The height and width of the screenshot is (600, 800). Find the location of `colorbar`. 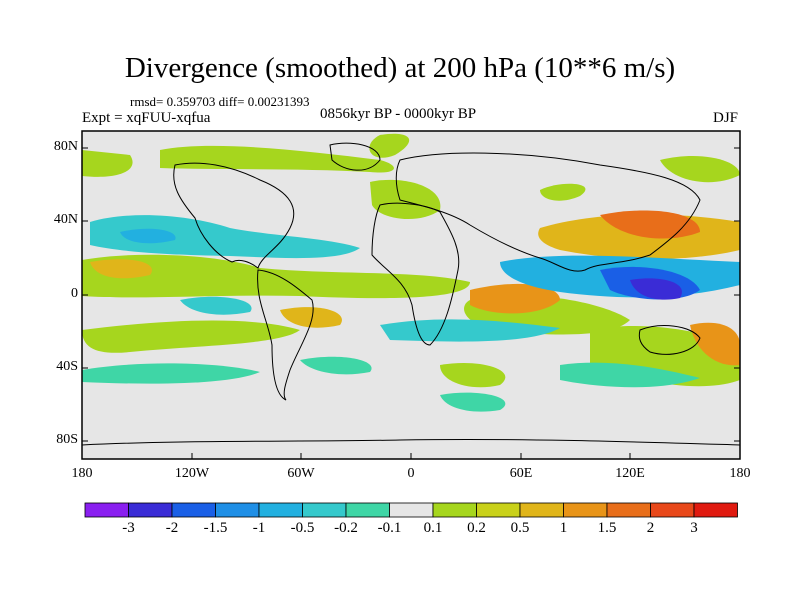

colorbar is located at coordinates (411, 510).